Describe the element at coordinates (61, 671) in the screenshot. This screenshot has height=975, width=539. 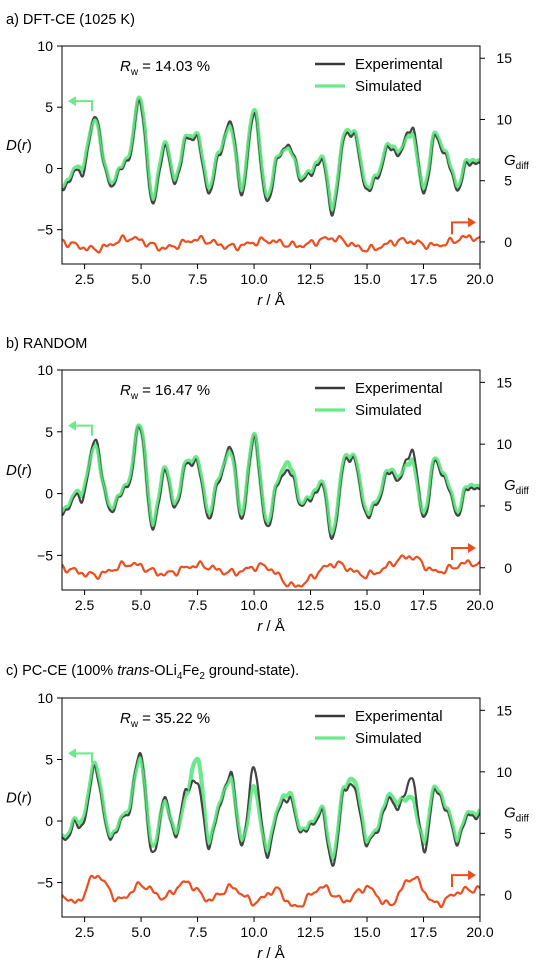
I see `title-segment: c) PC-CE (100%` at that location.